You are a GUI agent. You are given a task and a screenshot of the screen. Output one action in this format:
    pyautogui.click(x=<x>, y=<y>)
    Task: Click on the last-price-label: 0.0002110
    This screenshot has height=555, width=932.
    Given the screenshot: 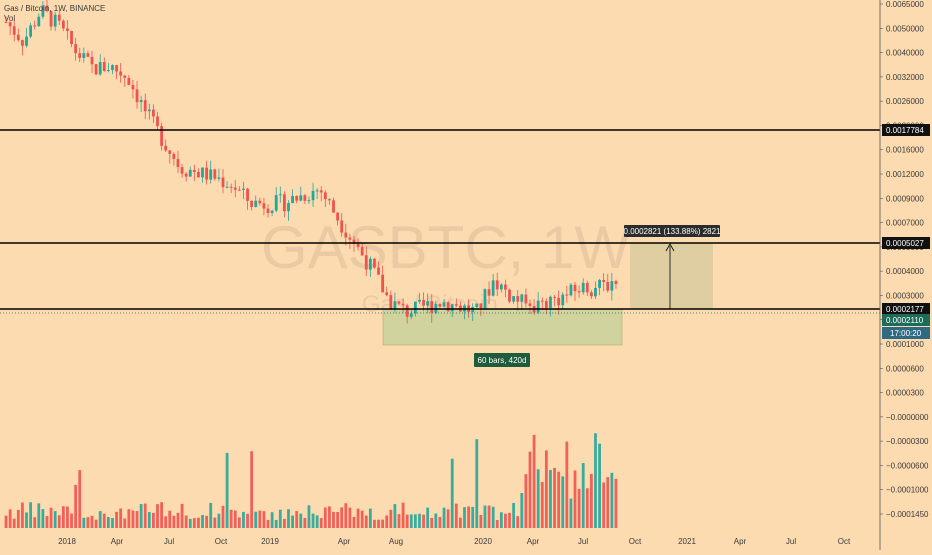 What is the action you would take?
    pyautogui.click(x=905, y=320)
    